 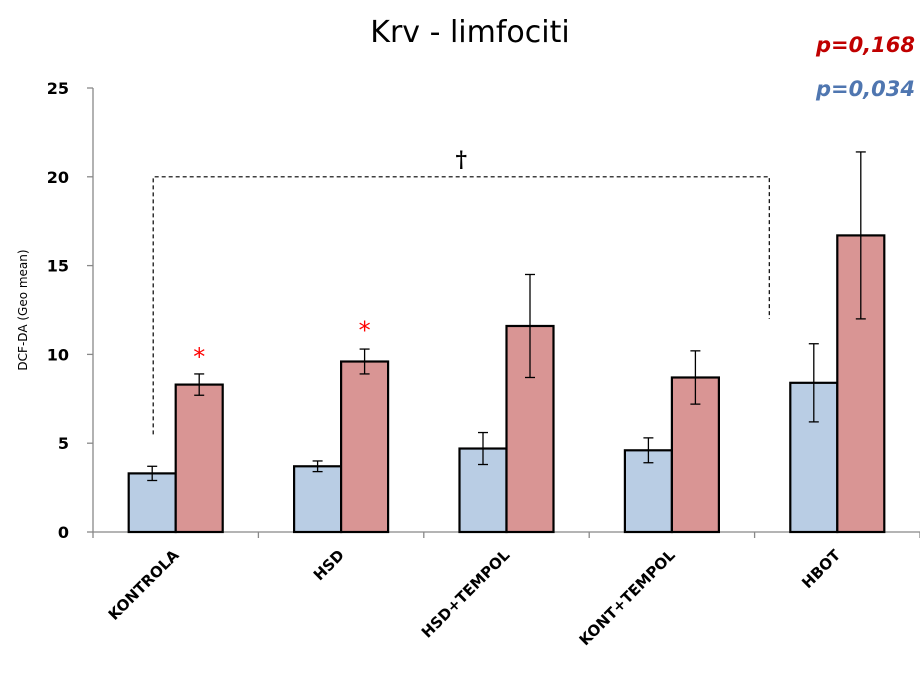 What do you see at coordinates (58, 88) in the screenshot?
I see `y-tick-label: 25` at bounding box center [58, 88].